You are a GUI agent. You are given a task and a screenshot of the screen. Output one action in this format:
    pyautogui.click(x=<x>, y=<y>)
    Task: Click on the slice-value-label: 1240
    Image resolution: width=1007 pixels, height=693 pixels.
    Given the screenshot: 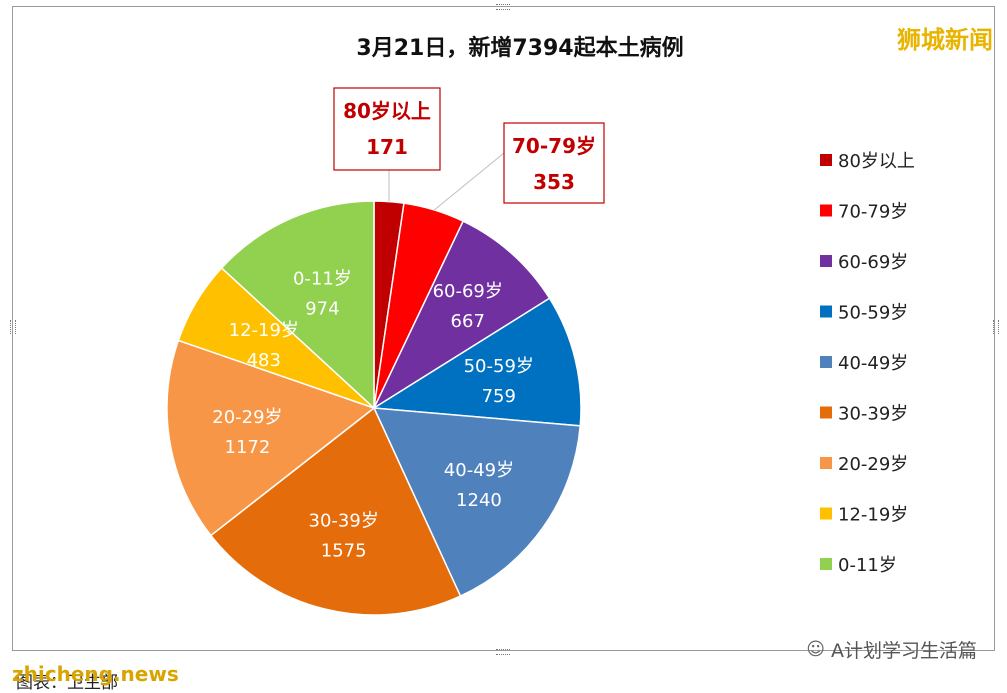 What is the action you would take?
    pyautogui.click(x=479, y=500)
    